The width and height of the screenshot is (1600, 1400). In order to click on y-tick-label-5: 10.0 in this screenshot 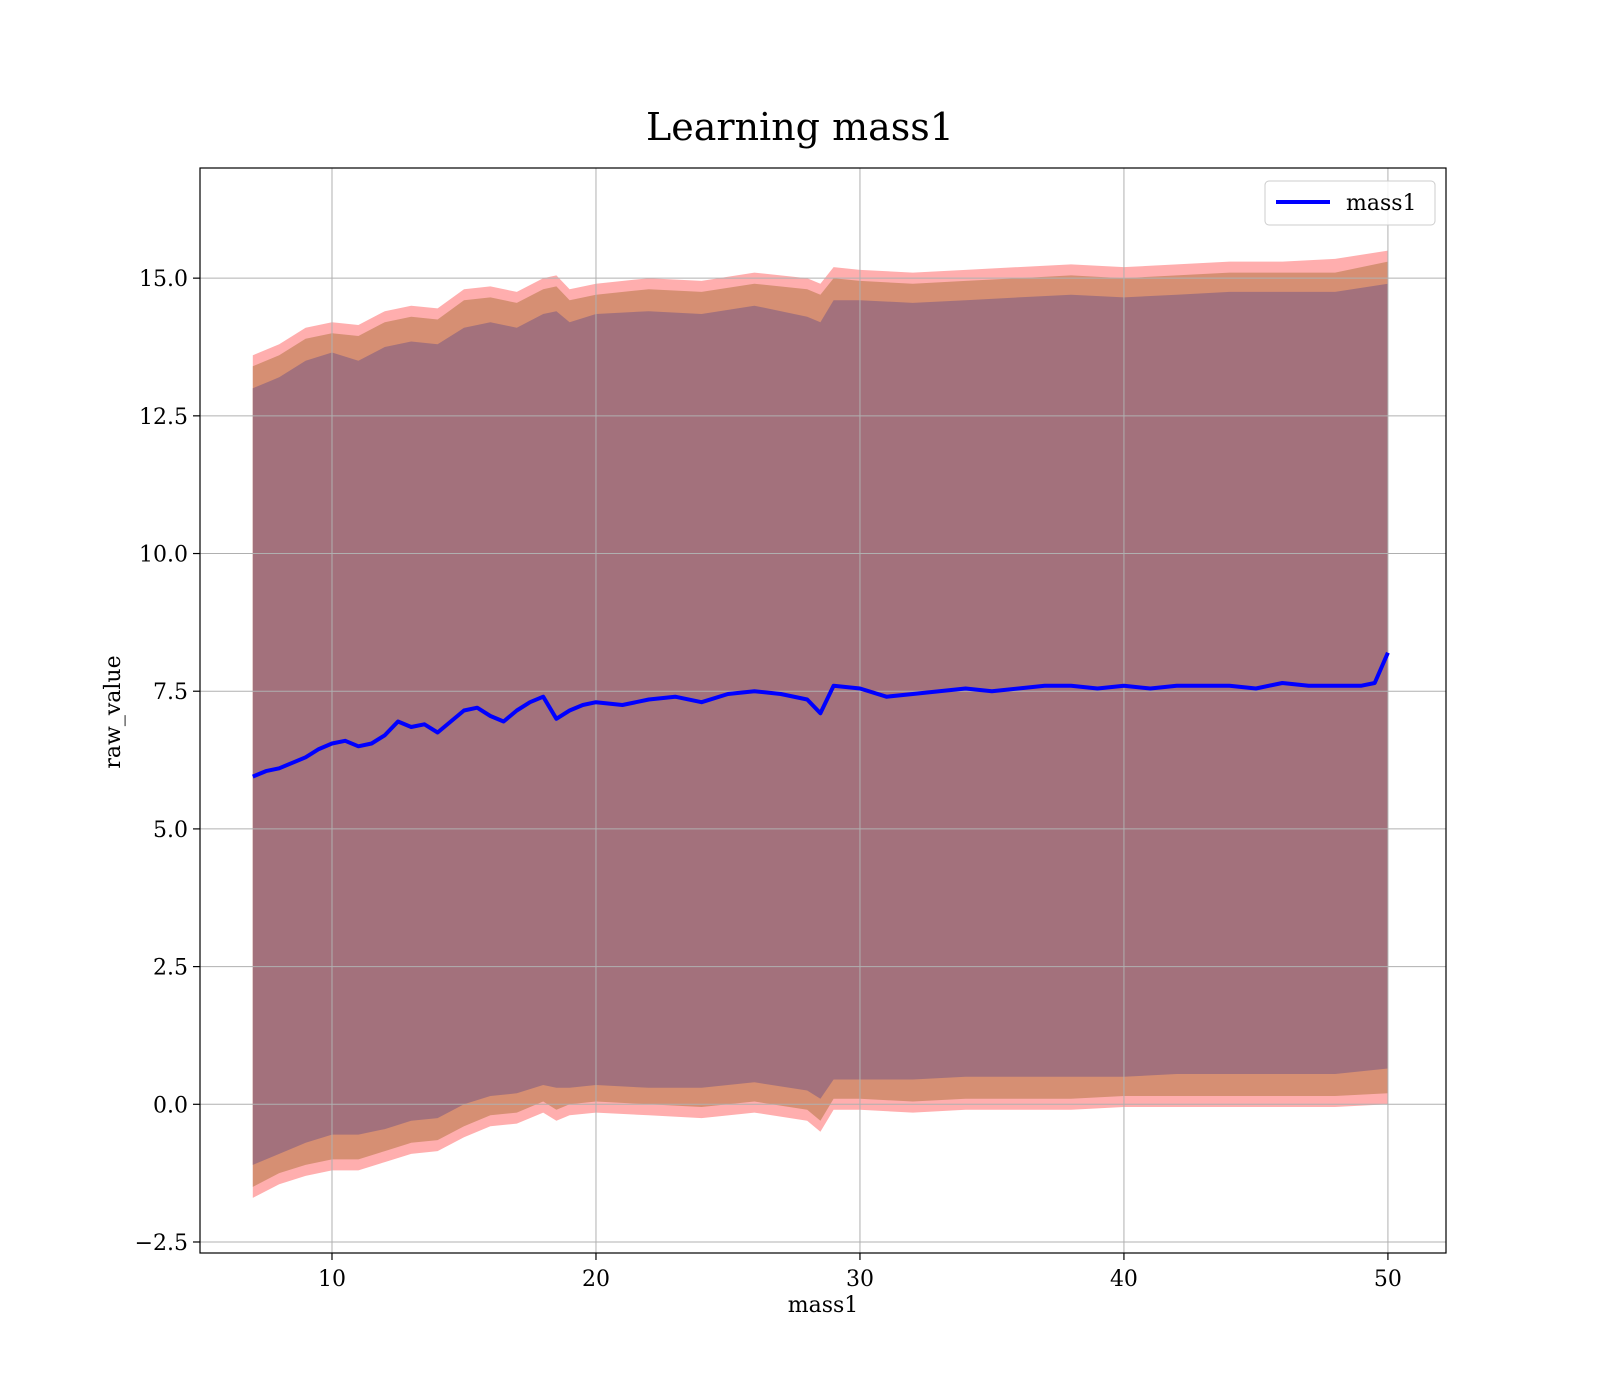, I will do `click(163, 555)`.